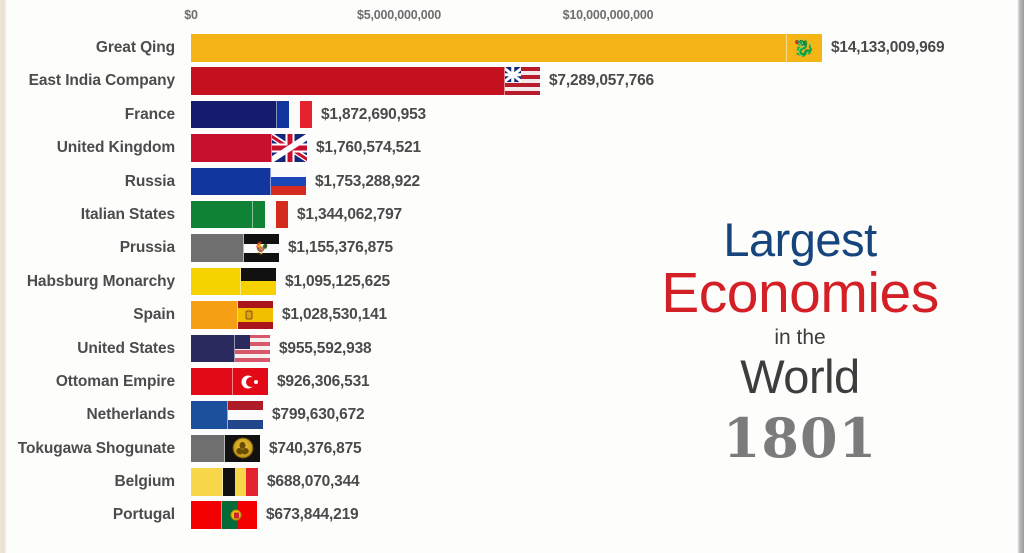  What do you see at coordinates (289, 148) in the screenshot?
I see `united-kingdom-flag-icon` at bounding box center [289, 148].